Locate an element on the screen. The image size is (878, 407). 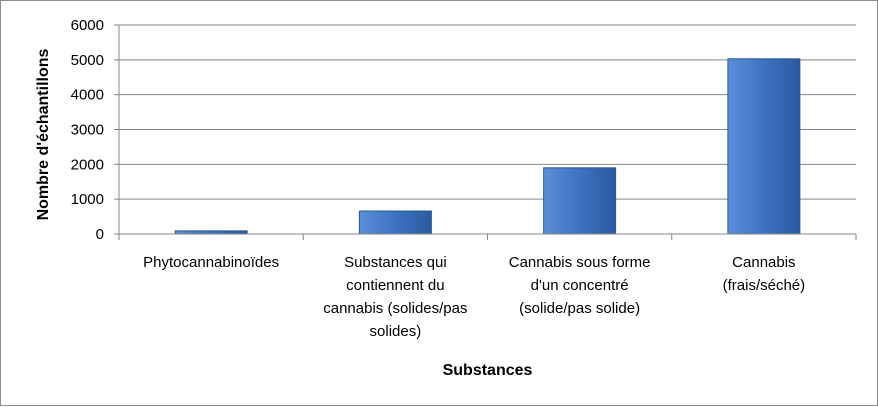
y-tick-label: 6000 is located at coordinates (87, 25).